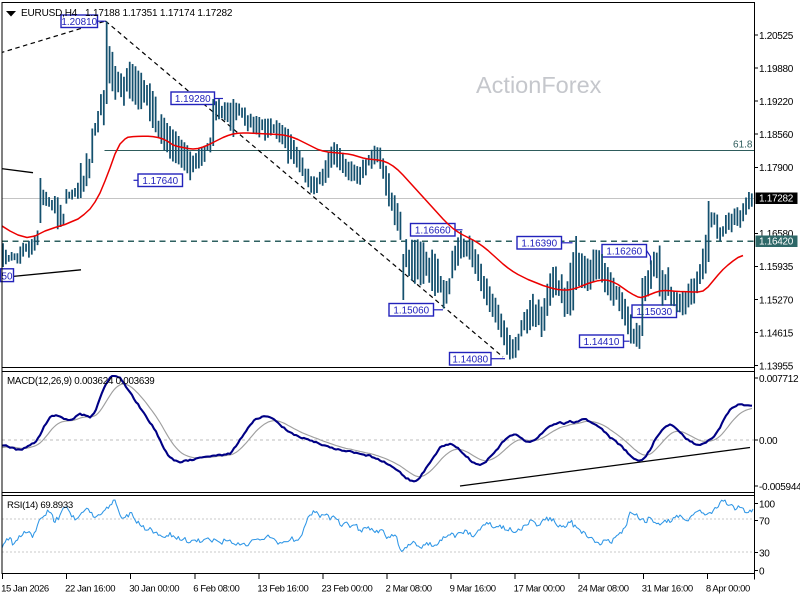 Image resolution: width=800 pixels, height=600 pixels. Describe the element at coordinates (433, 231) in the screenshot. I see `svg-text: 1.16660` at that location.